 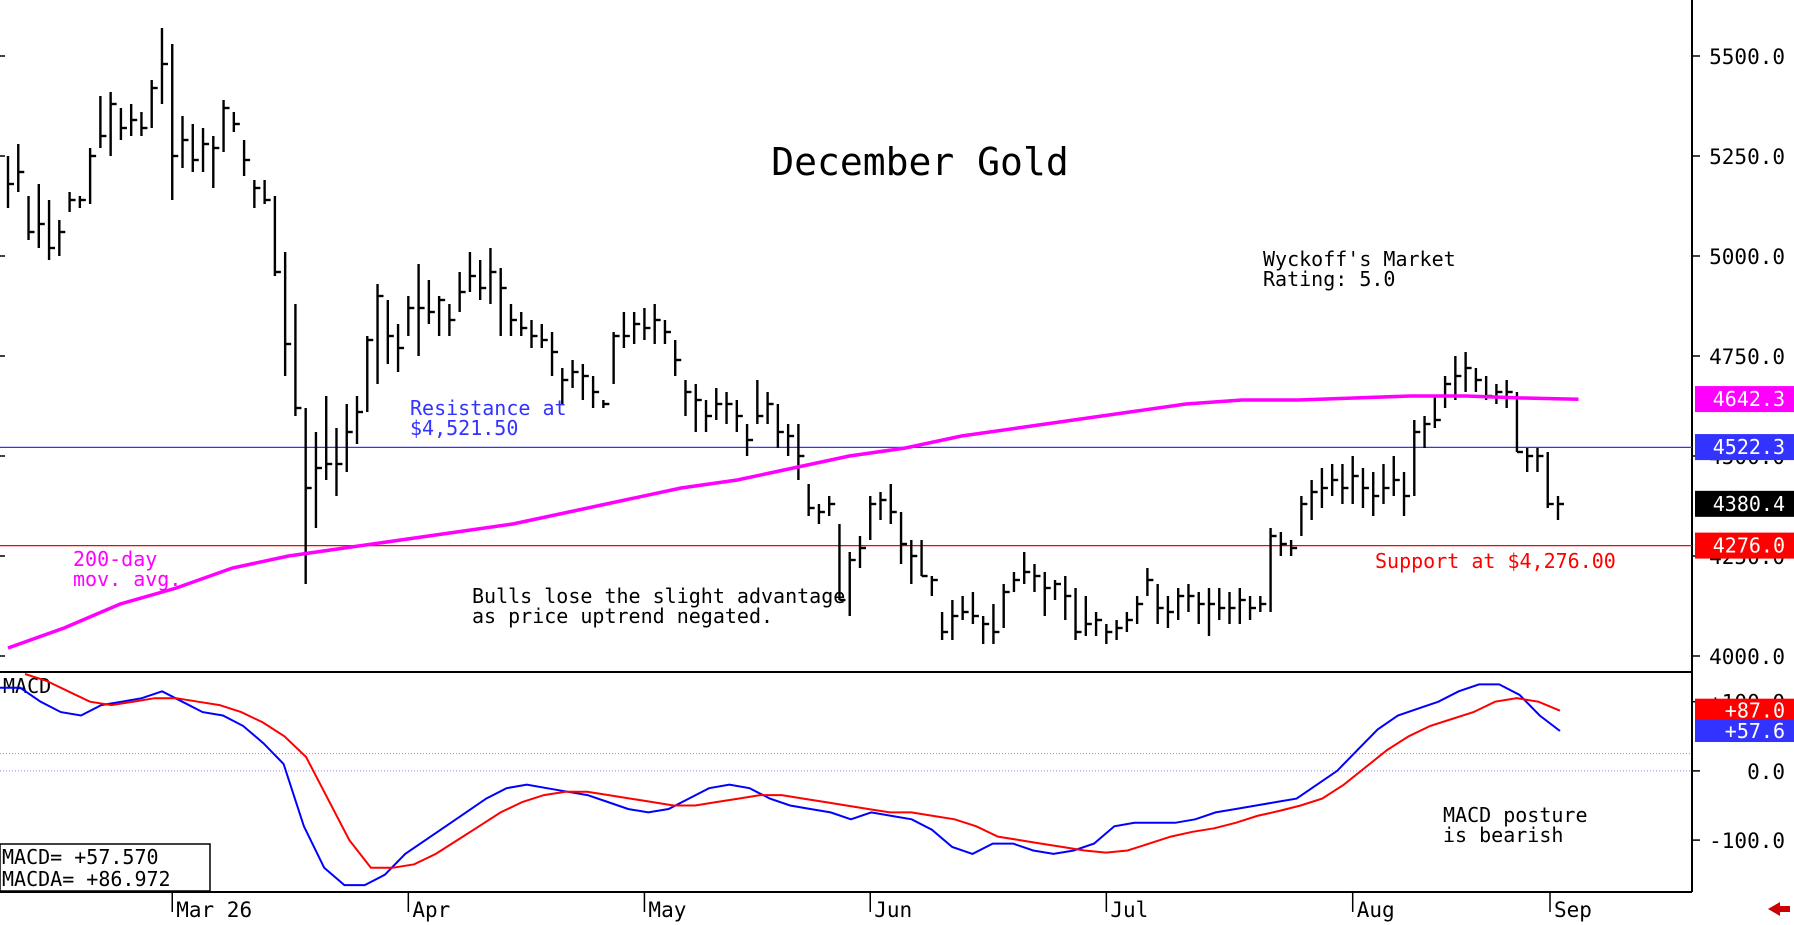 I want to click on macd-y-tick-1: 0.0, so click(x=1766, y=772).